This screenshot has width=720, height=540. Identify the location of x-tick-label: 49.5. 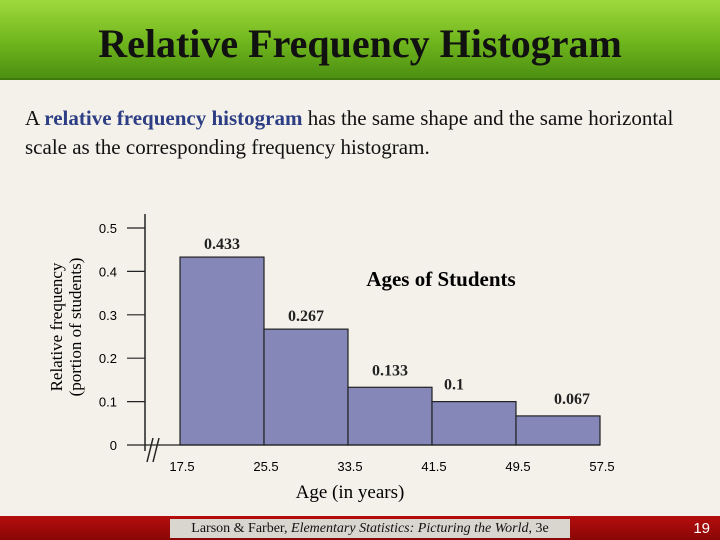
(517, 466).